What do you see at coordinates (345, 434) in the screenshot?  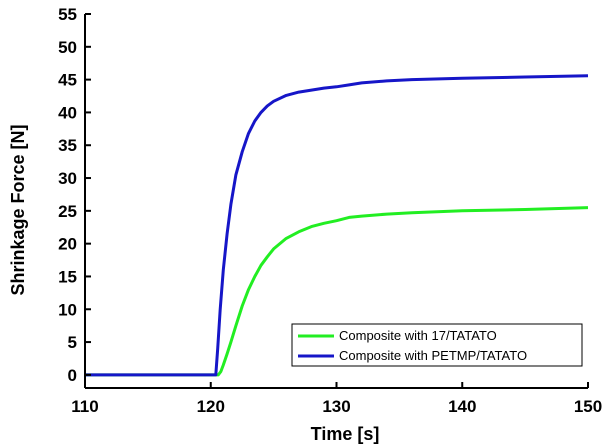 I see `x-axis-title: Time [s]` at bounding box center [345, 434].